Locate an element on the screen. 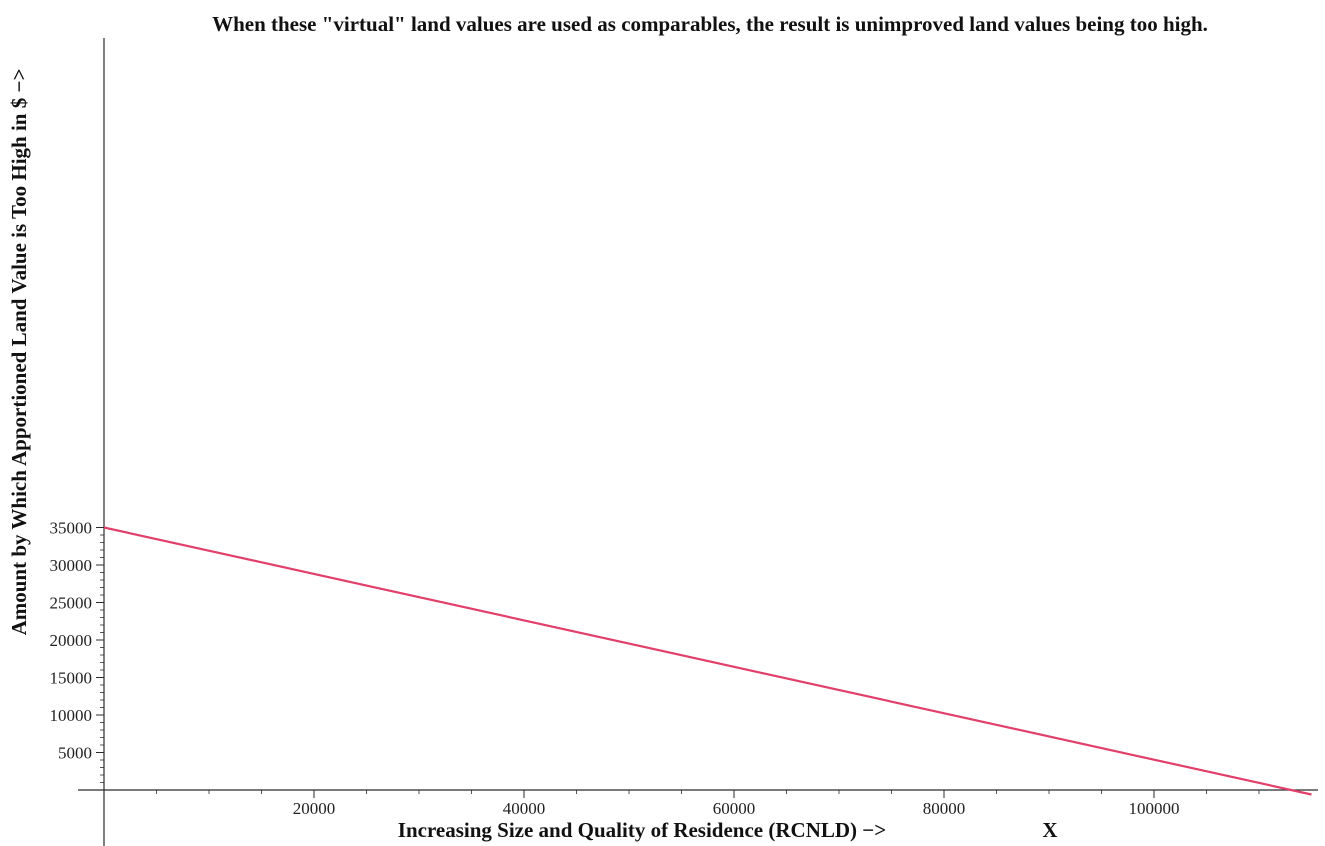 Image resolution: width=1325 pixels, height=846 pixels. y-tick-label: 5000 is located at coordinates (75, 753).